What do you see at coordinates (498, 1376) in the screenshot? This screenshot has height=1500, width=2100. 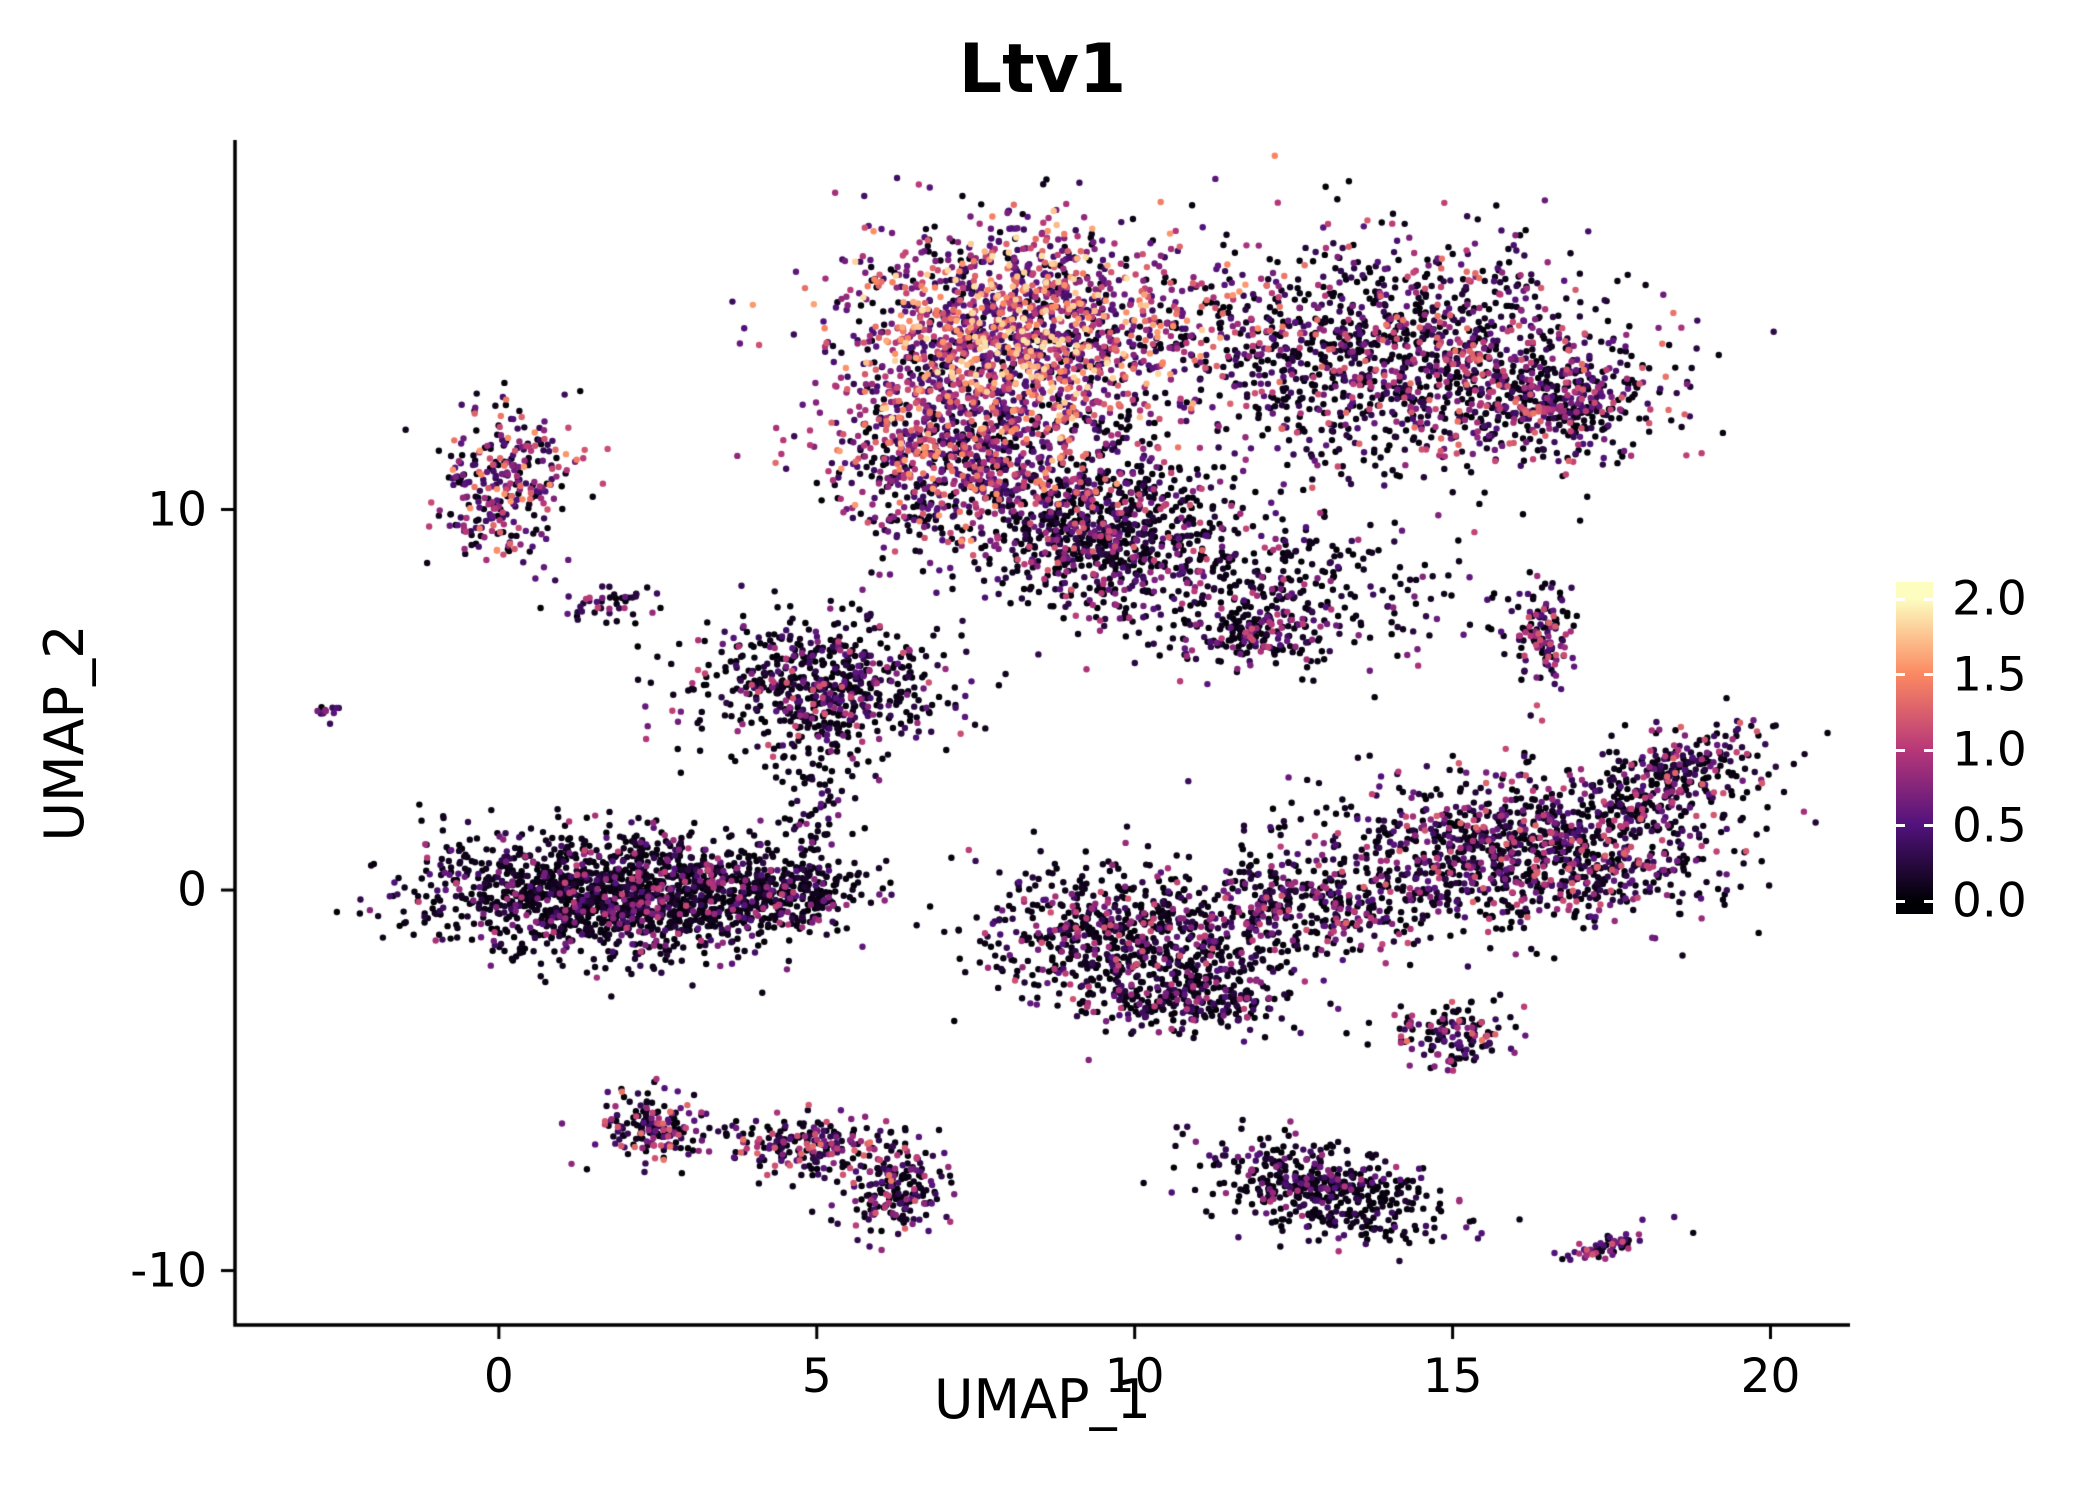 I see `x-tick-label: 0` at bounding box center [498, 1376].